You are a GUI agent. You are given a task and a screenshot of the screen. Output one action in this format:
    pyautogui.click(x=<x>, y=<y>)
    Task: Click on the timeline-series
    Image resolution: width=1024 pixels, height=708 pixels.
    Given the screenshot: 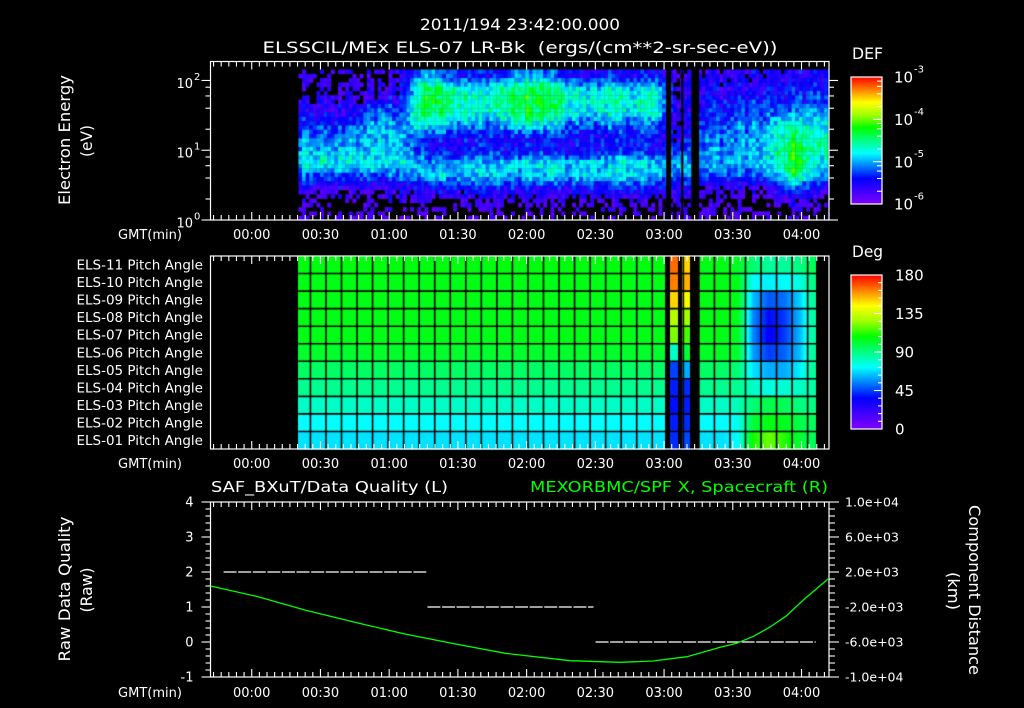 What is the action you would take?
    pyautogui.click(x=520, y=617)
    